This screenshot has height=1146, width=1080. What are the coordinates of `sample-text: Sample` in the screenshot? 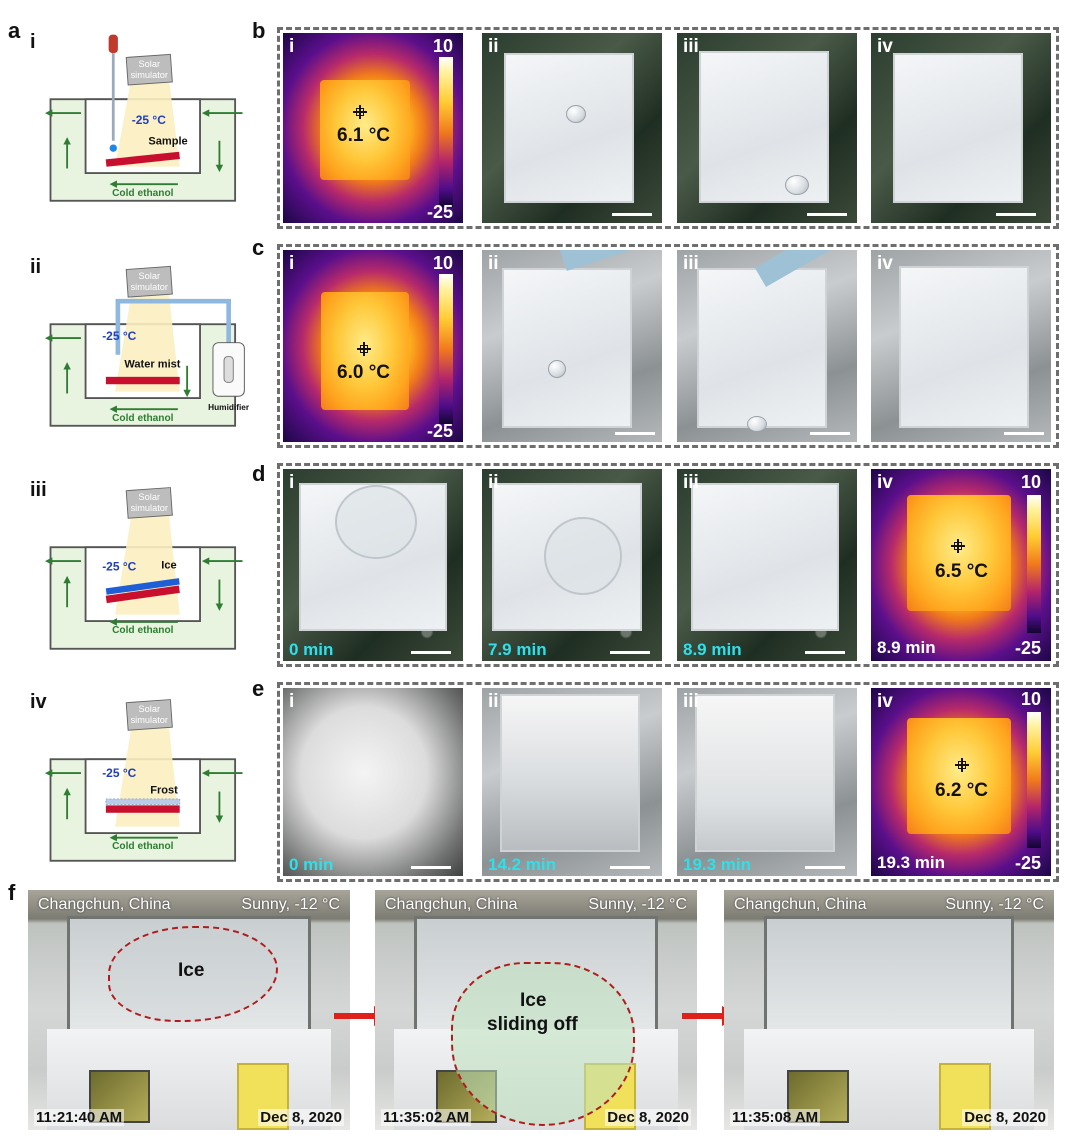 It's located at (167, 141).